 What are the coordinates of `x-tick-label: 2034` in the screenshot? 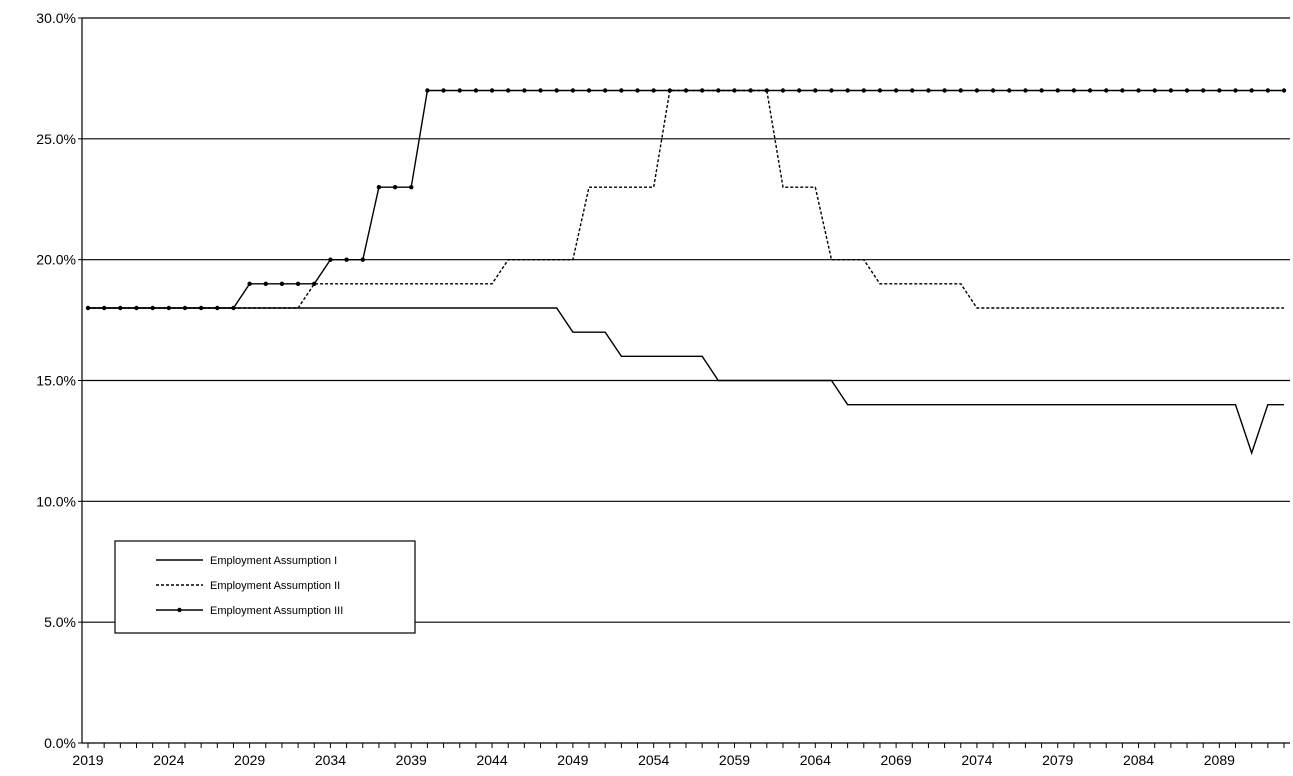 It's located at (330, 760).